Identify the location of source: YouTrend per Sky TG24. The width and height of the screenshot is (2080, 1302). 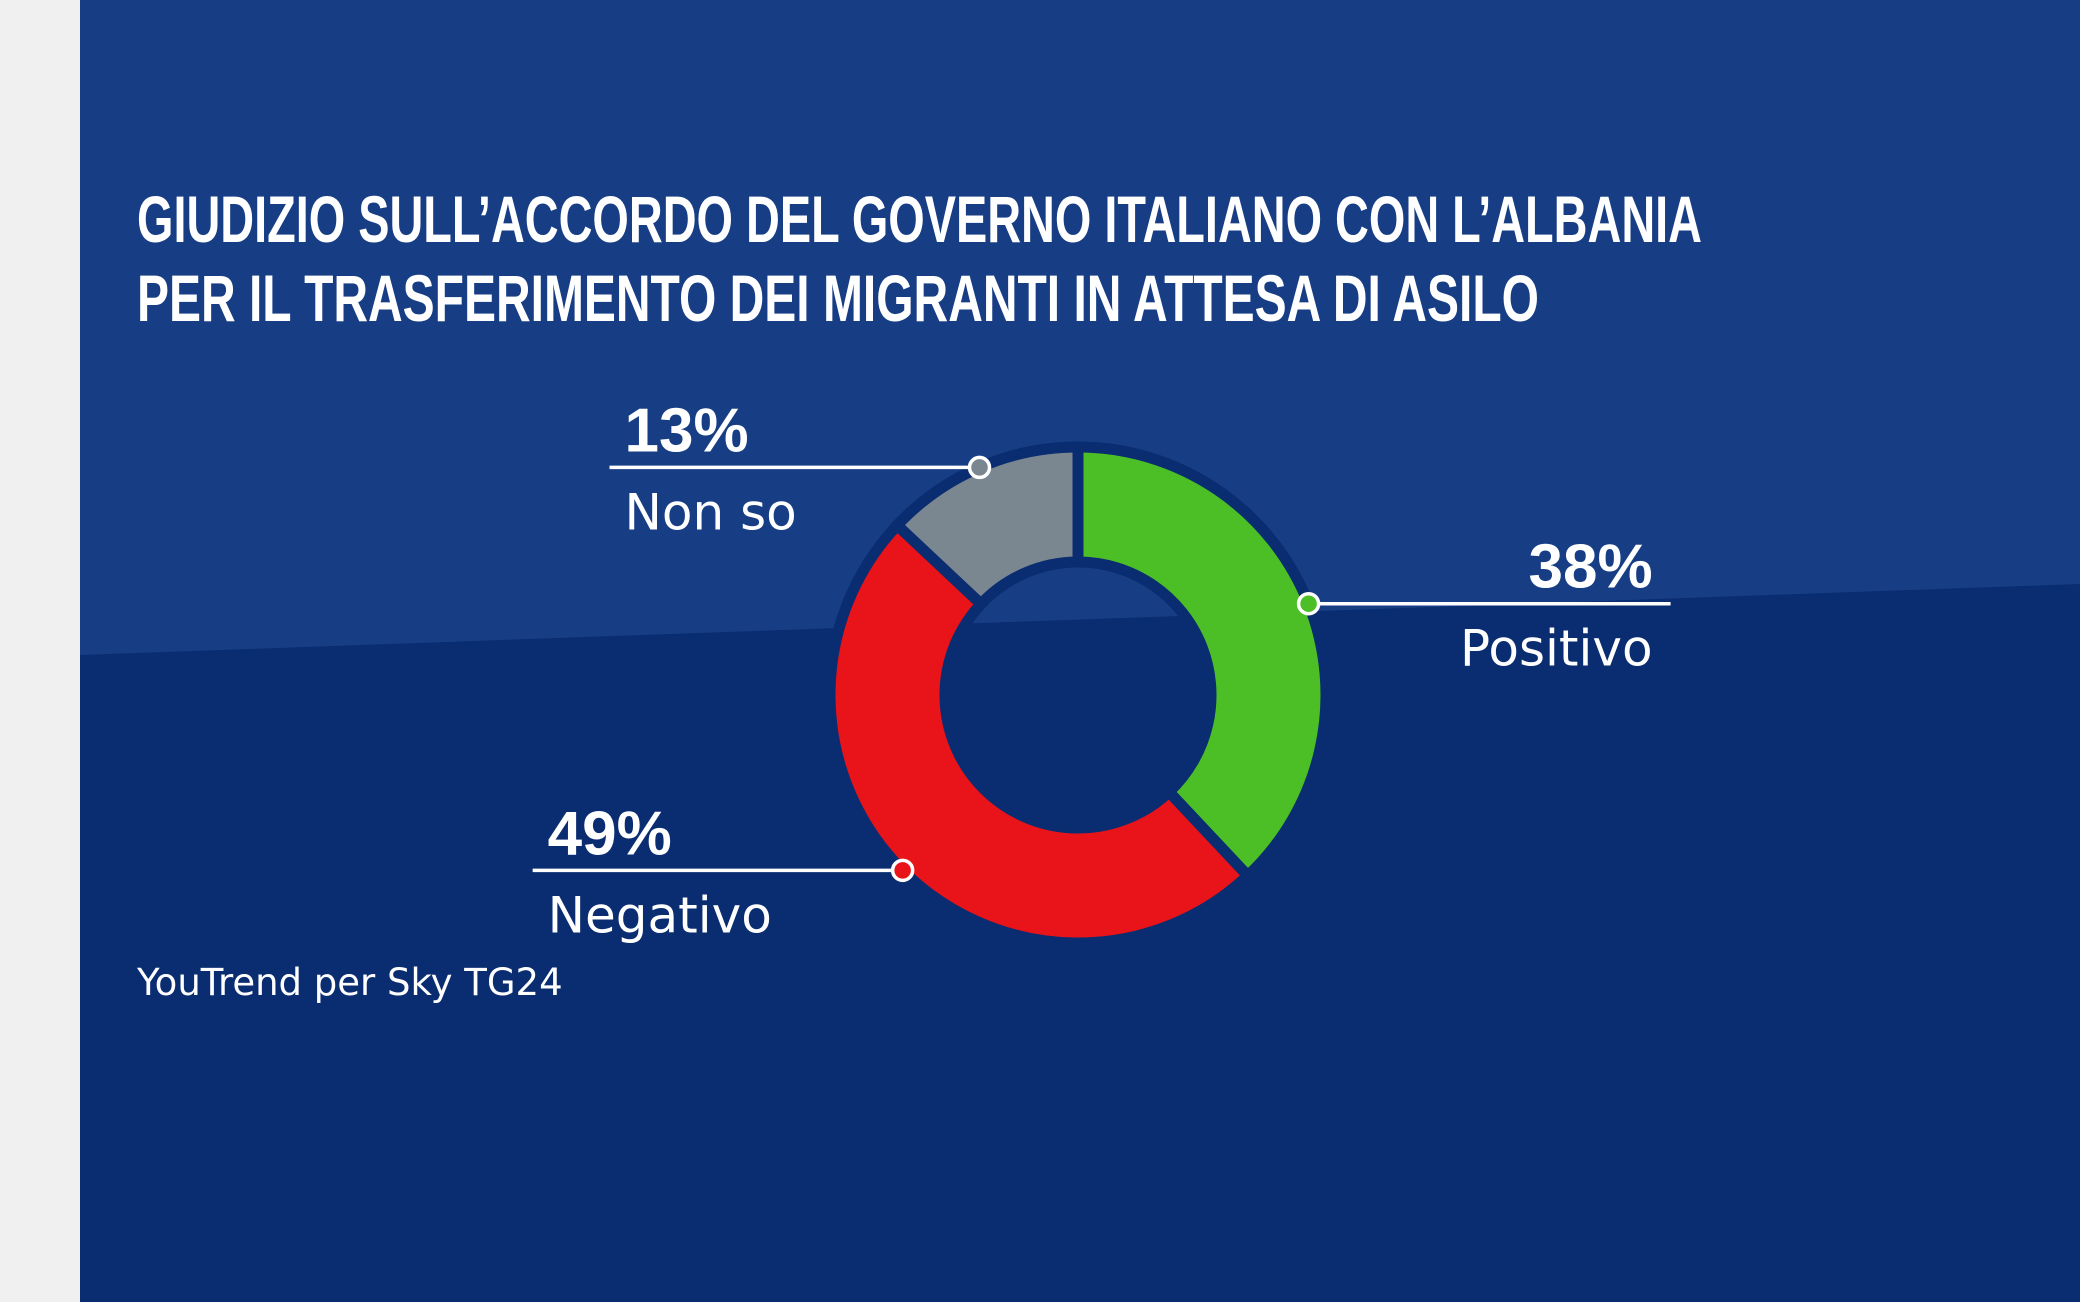
(349, 982).